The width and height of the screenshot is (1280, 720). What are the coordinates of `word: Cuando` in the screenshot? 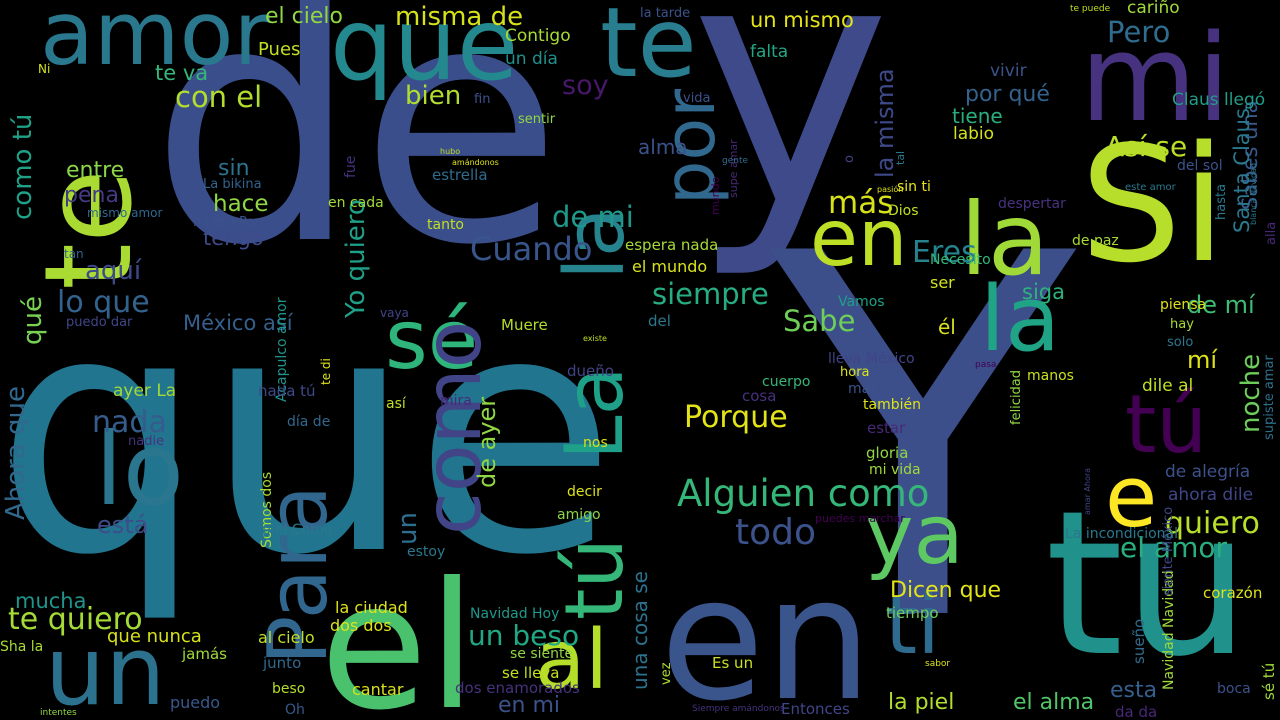 It's located at (531, 249).